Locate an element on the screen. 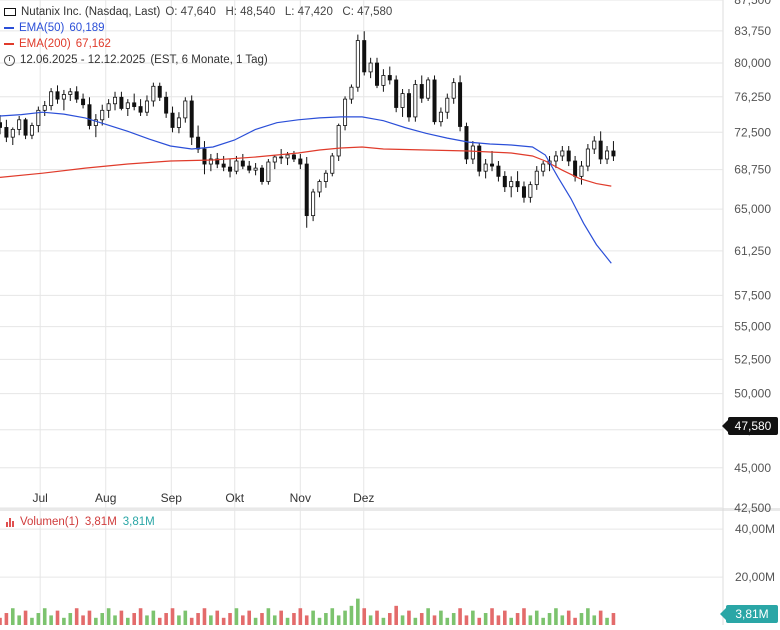  last-price-tag: 47,580 is located at coordinates (750, 426).